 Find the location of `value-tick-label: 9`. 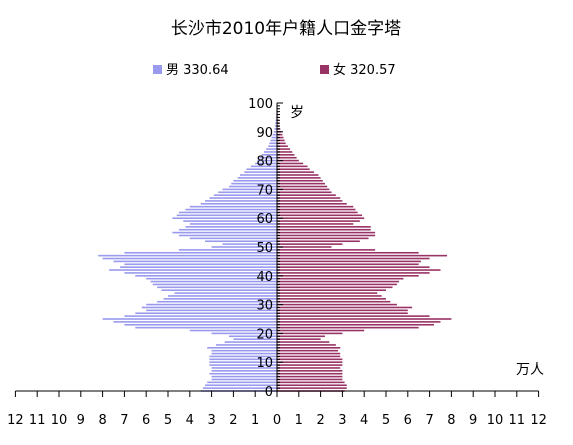

value-tick-label: 9 is located at coordinates (81, 420).